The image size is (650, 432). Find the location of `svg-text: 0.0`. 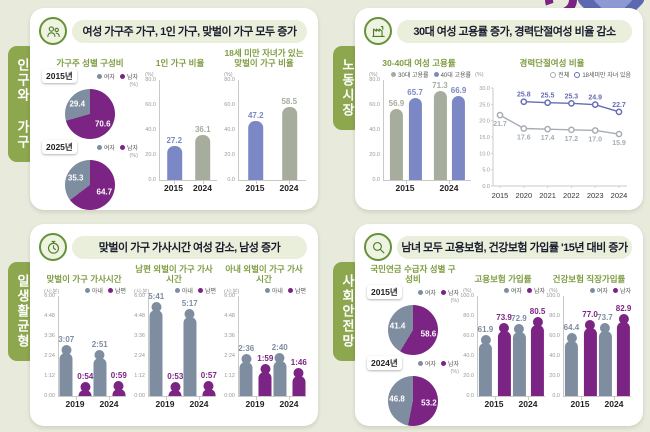

svg-text: 0.0 is located at coordinates (486, 187).